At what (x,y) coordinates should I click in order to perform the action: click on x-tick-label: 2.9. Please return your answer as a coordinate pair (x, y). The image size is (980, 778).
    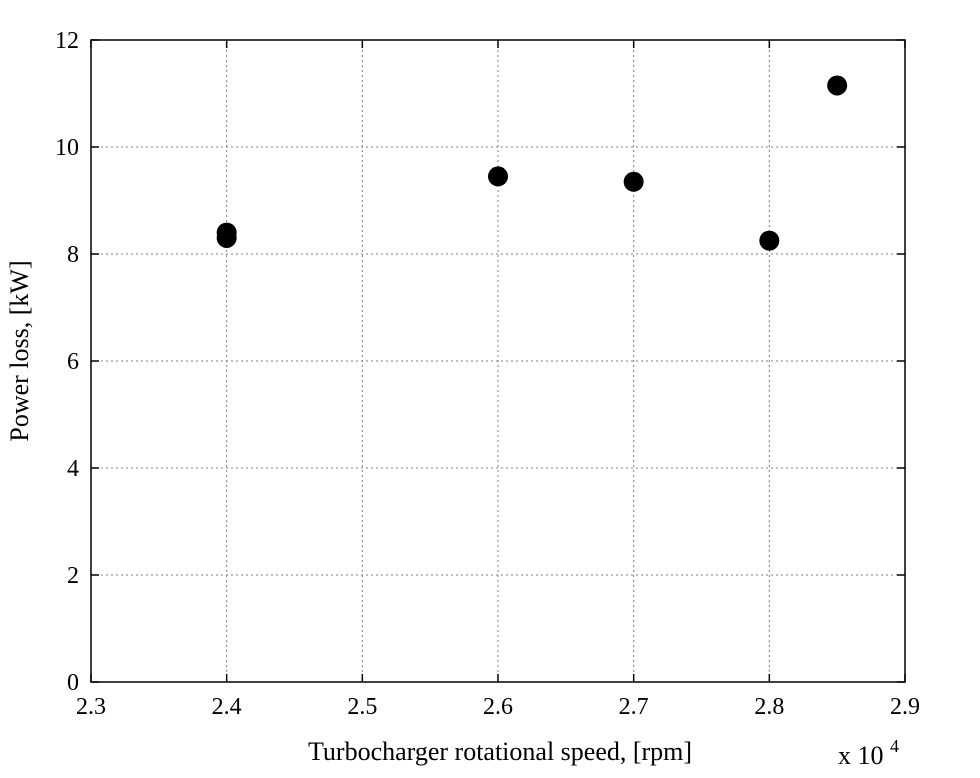
    Looking at the image, I should click on (905, 707).